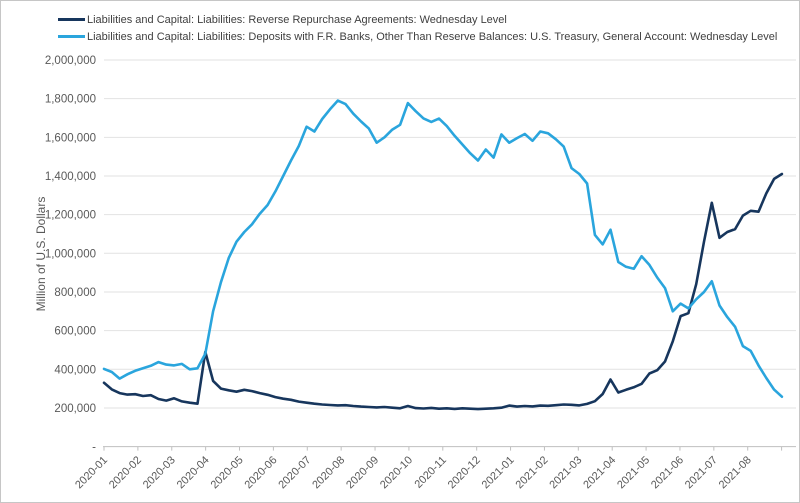  Describe the element at coordinates (464, 472) in the screenshot. I see `x-tick-label: 2020-12` at that location.